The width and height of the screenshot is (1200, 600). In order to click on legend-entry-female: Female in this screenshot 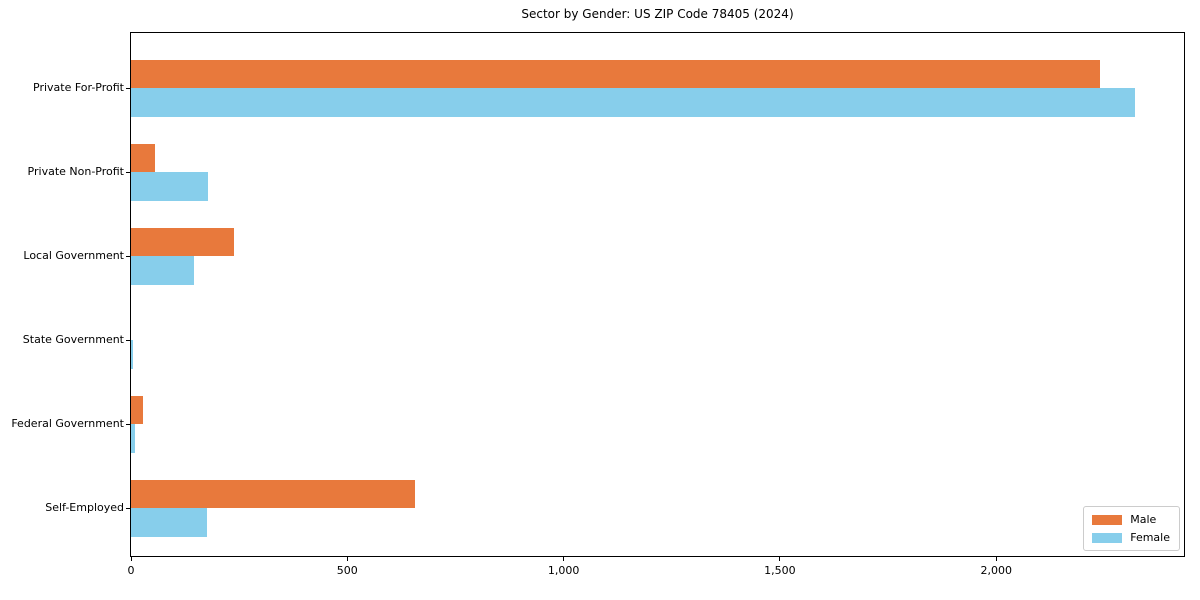, I will do `click(1131, 537)`.